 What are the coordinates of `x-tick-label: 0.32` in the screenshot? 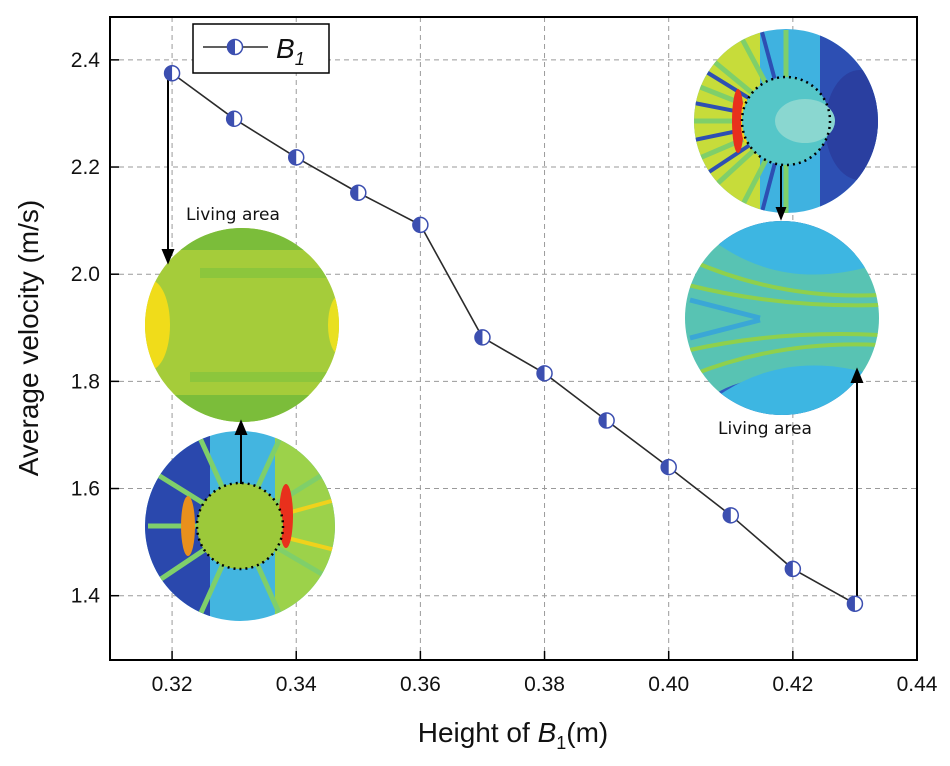 It's located at (172, 684).